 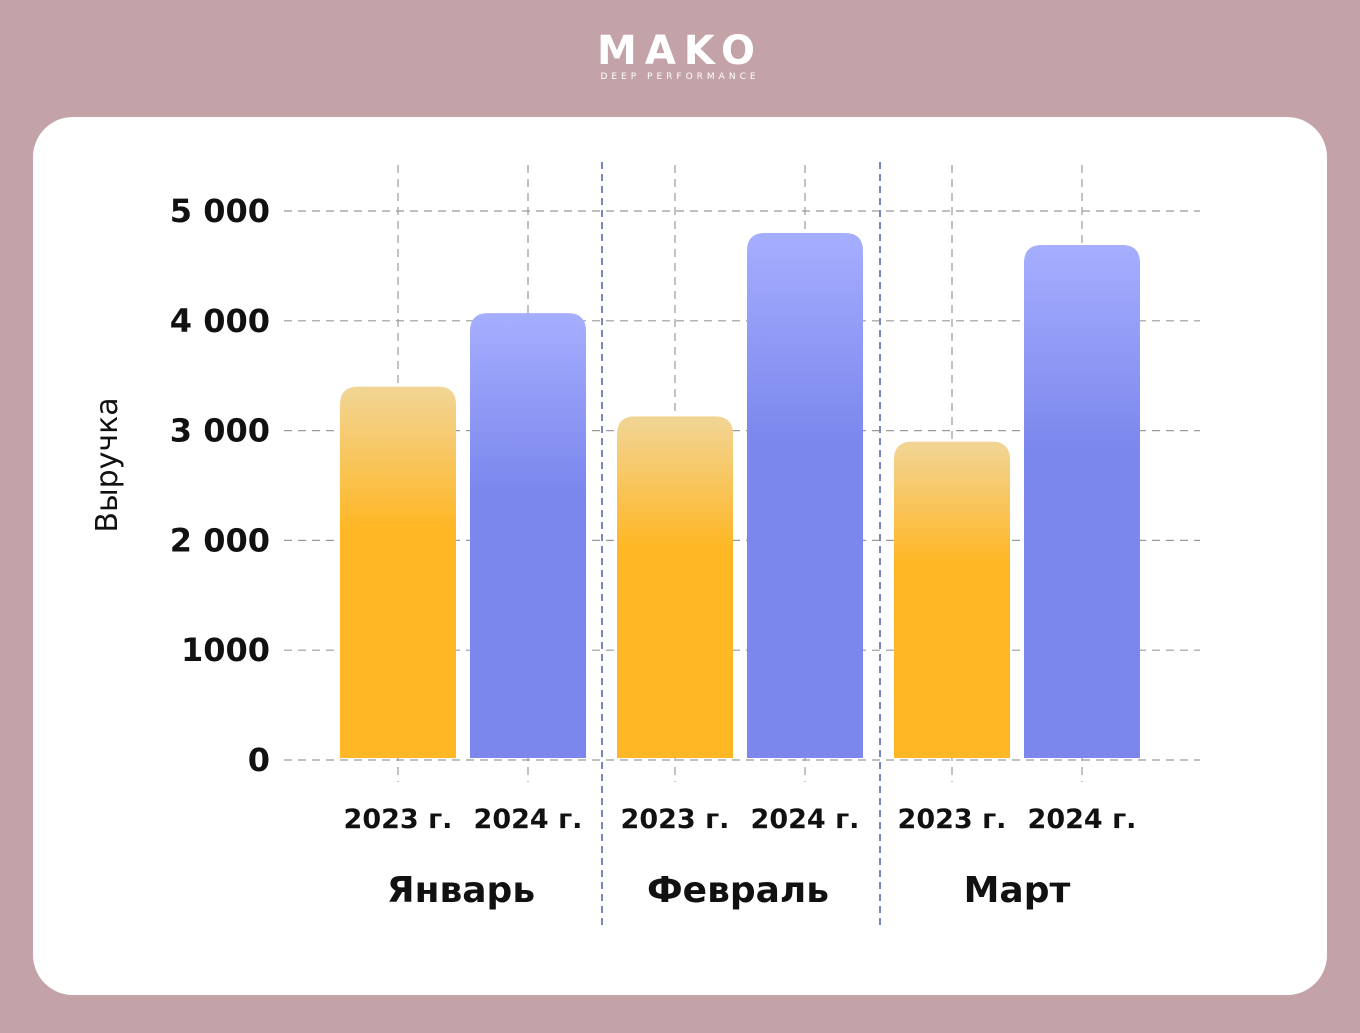 I want to click on y-tick-label: 5 000, so click(x=220, y=211).